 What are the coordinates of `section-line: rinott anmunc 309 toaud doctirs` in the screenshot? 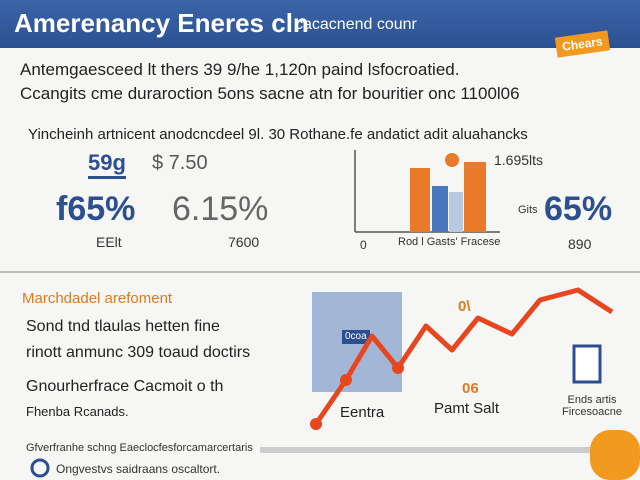 It's located at (138, 352).